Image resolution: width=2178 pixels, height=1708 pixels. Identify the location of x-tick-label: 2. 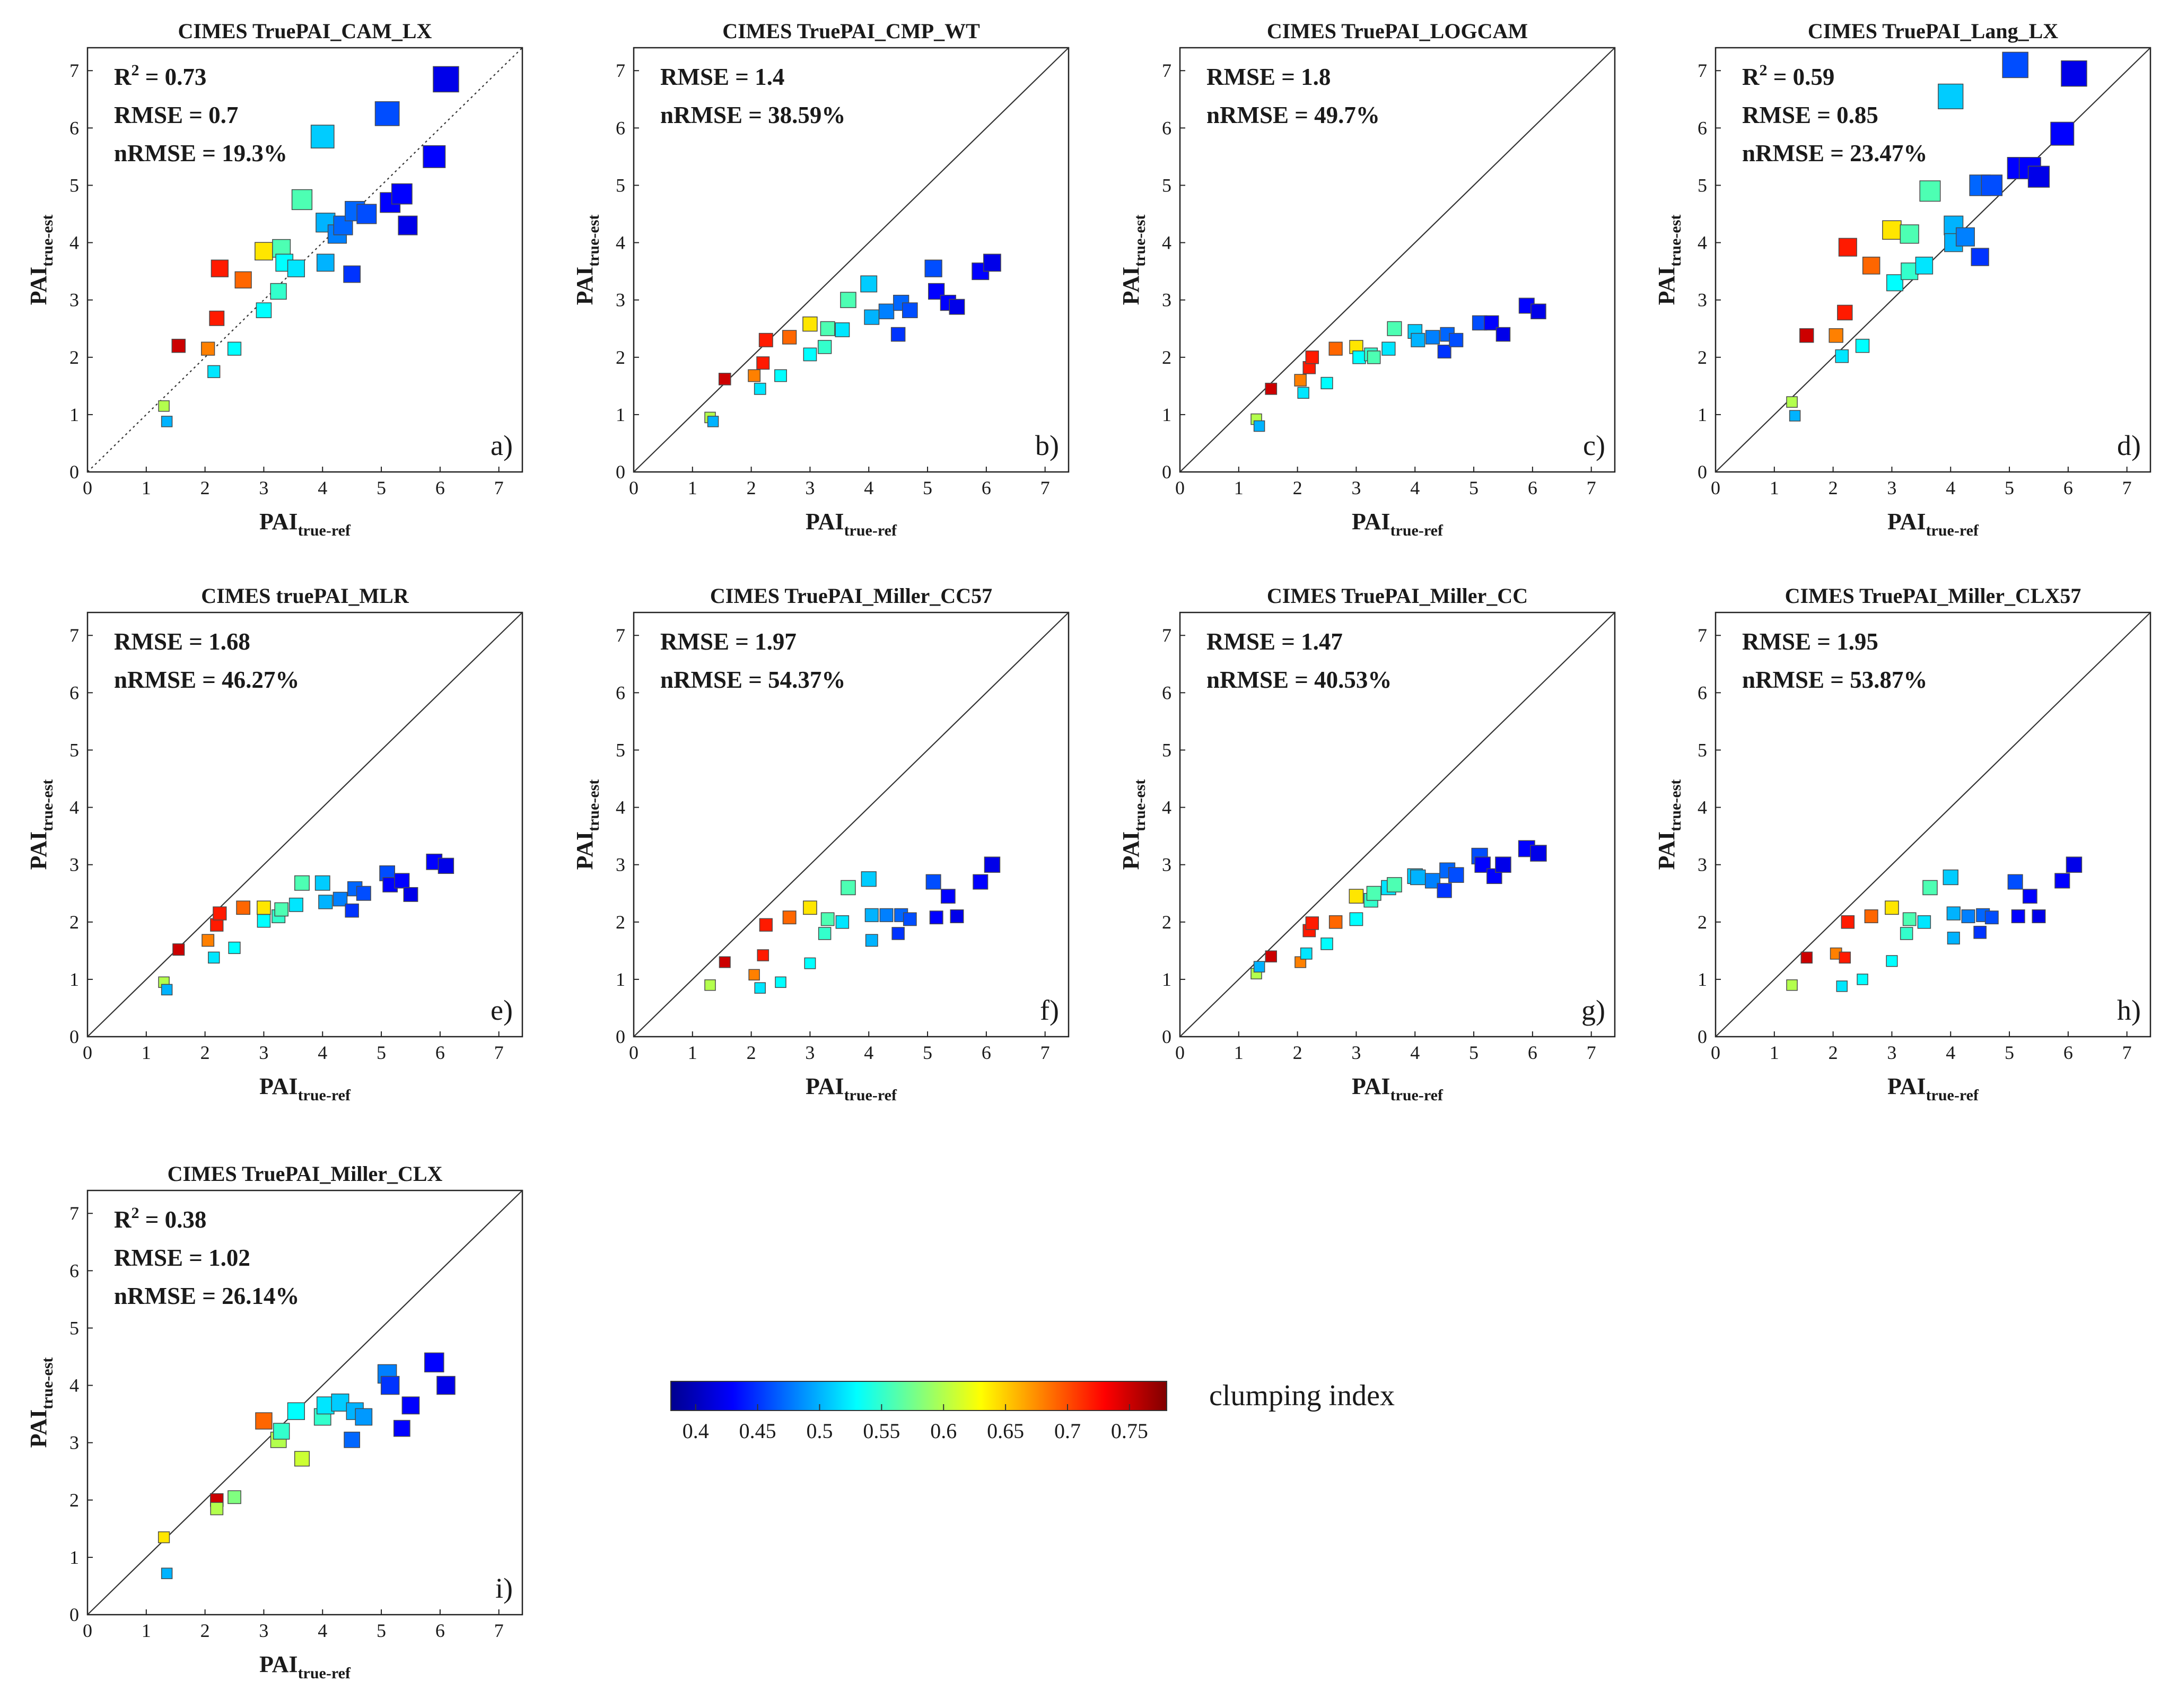
(1834, 1052).